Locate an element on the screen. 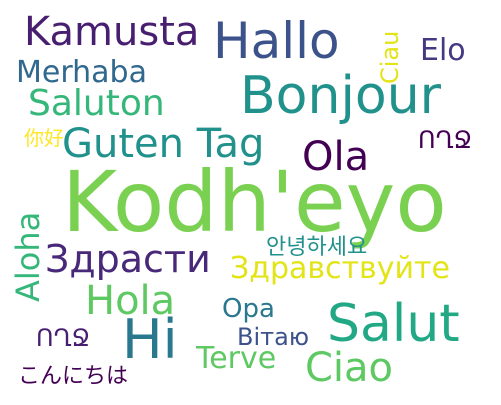  word-opa: Opa is located at coordinates (248, 309).